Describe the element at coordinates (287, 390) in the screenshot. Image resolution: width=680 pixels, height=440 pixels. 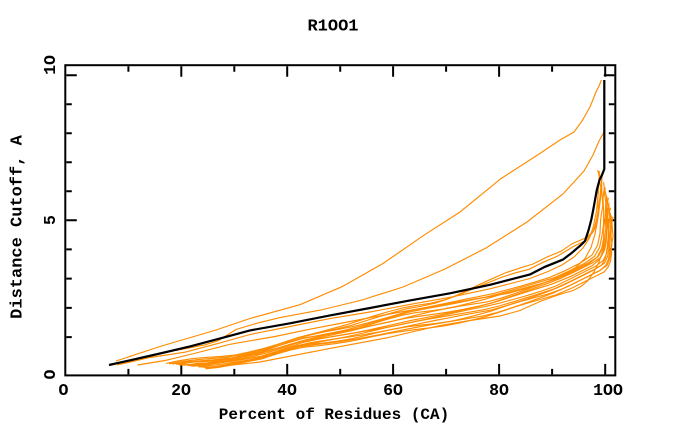
I see `svg-text: 4O` at that location.